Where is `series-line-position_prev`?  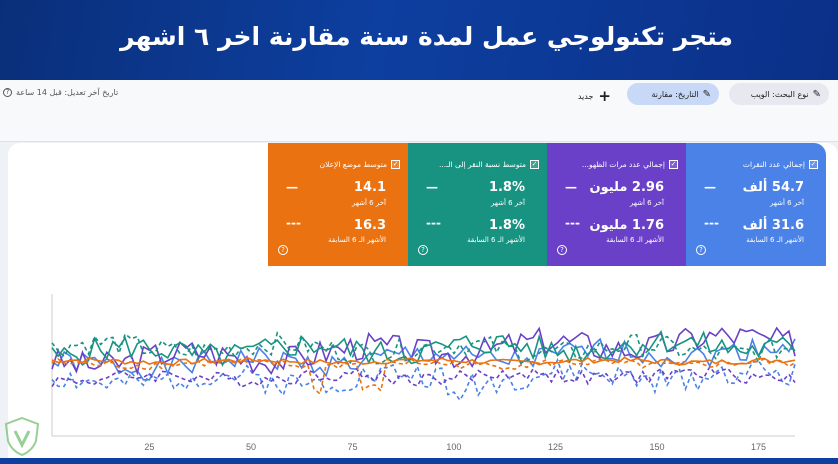
series-line-position_prev is located at coordinates (423, 376).